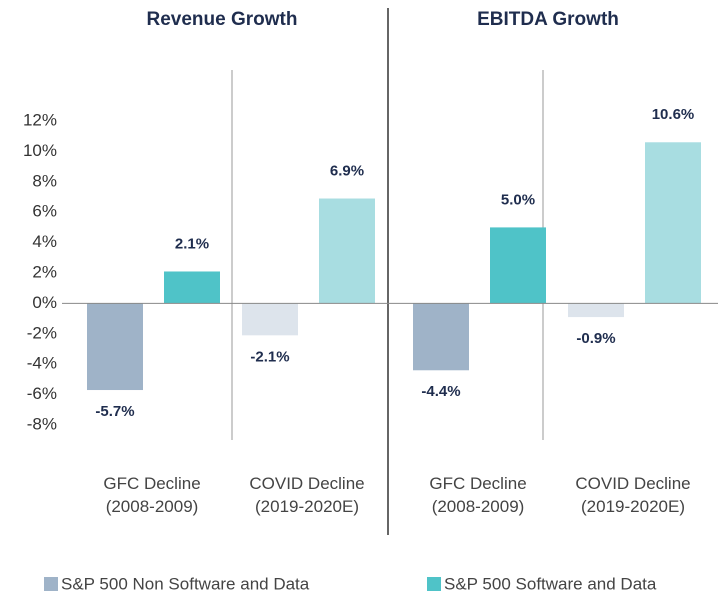 The image size is (718, 596). What do you see at coordinates (40, 119) in the screenshot?
I see `y-tick-label: 12%` at bounding box center [40, 119].